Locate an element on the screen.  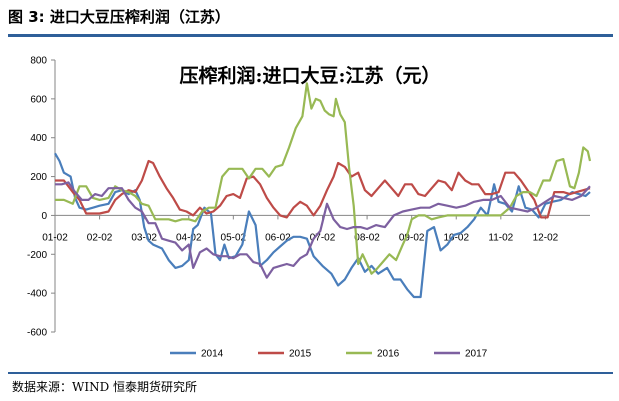
series-line-2015 is located at coordinates (323, 189).